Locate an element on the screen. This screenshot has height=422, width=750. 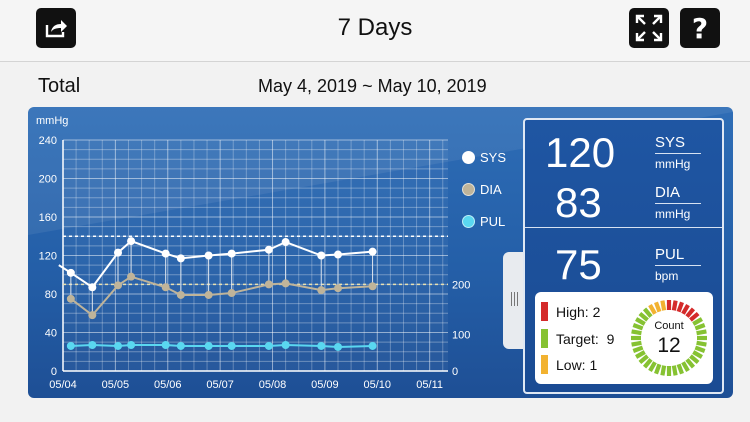
chart-legend: SYS DIA PUL is located at coordinates (484, 189).